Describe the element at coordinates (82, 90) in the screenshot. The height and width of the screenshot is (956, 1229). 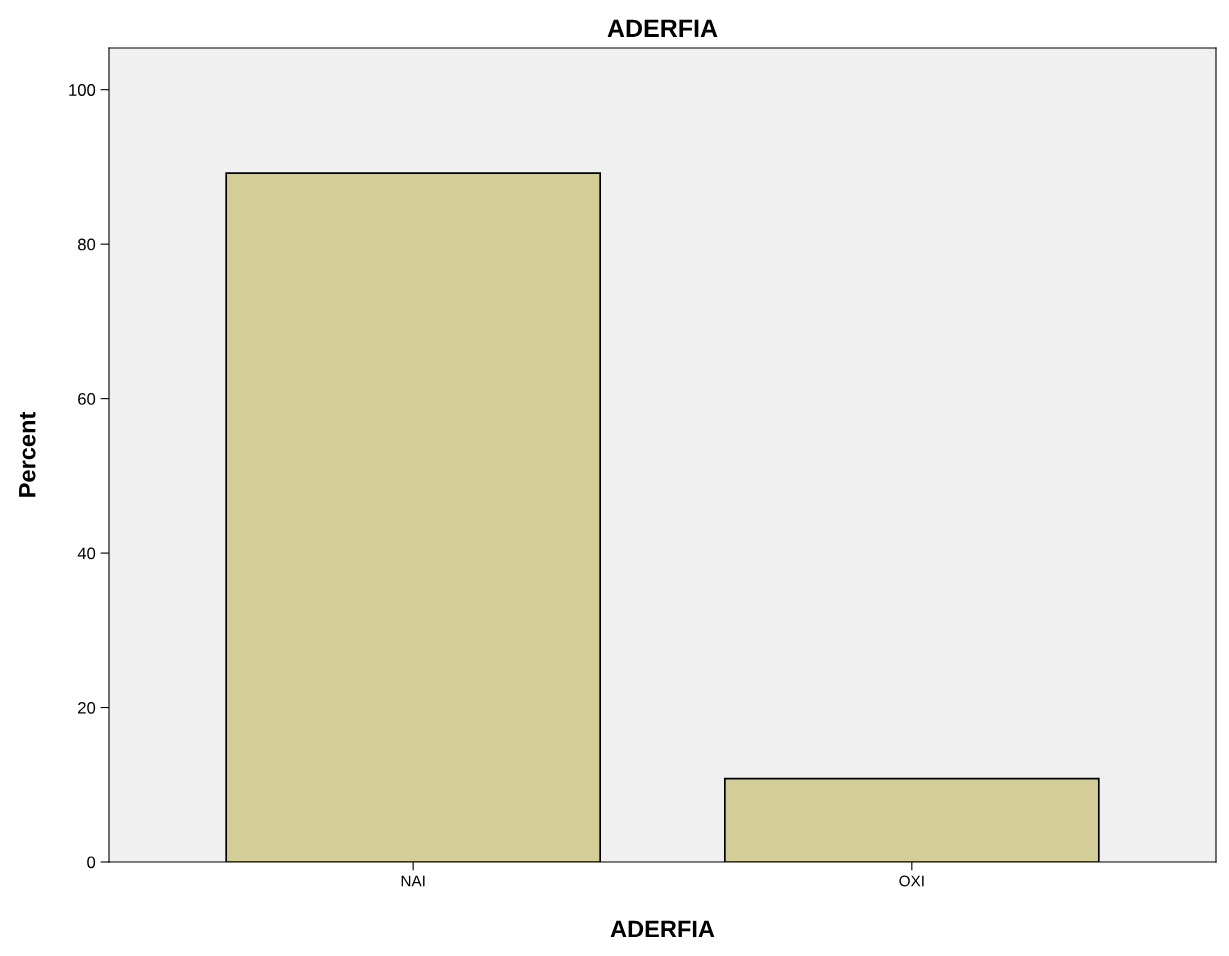
I see `y-tick-label: 100` at that location.